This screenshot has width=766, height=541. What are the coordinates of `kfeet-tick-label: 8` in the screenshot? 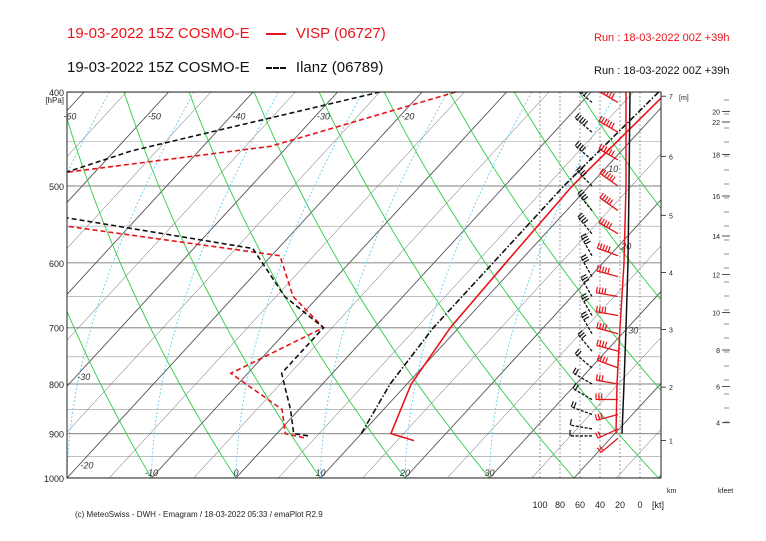 It's located at (718, 351).